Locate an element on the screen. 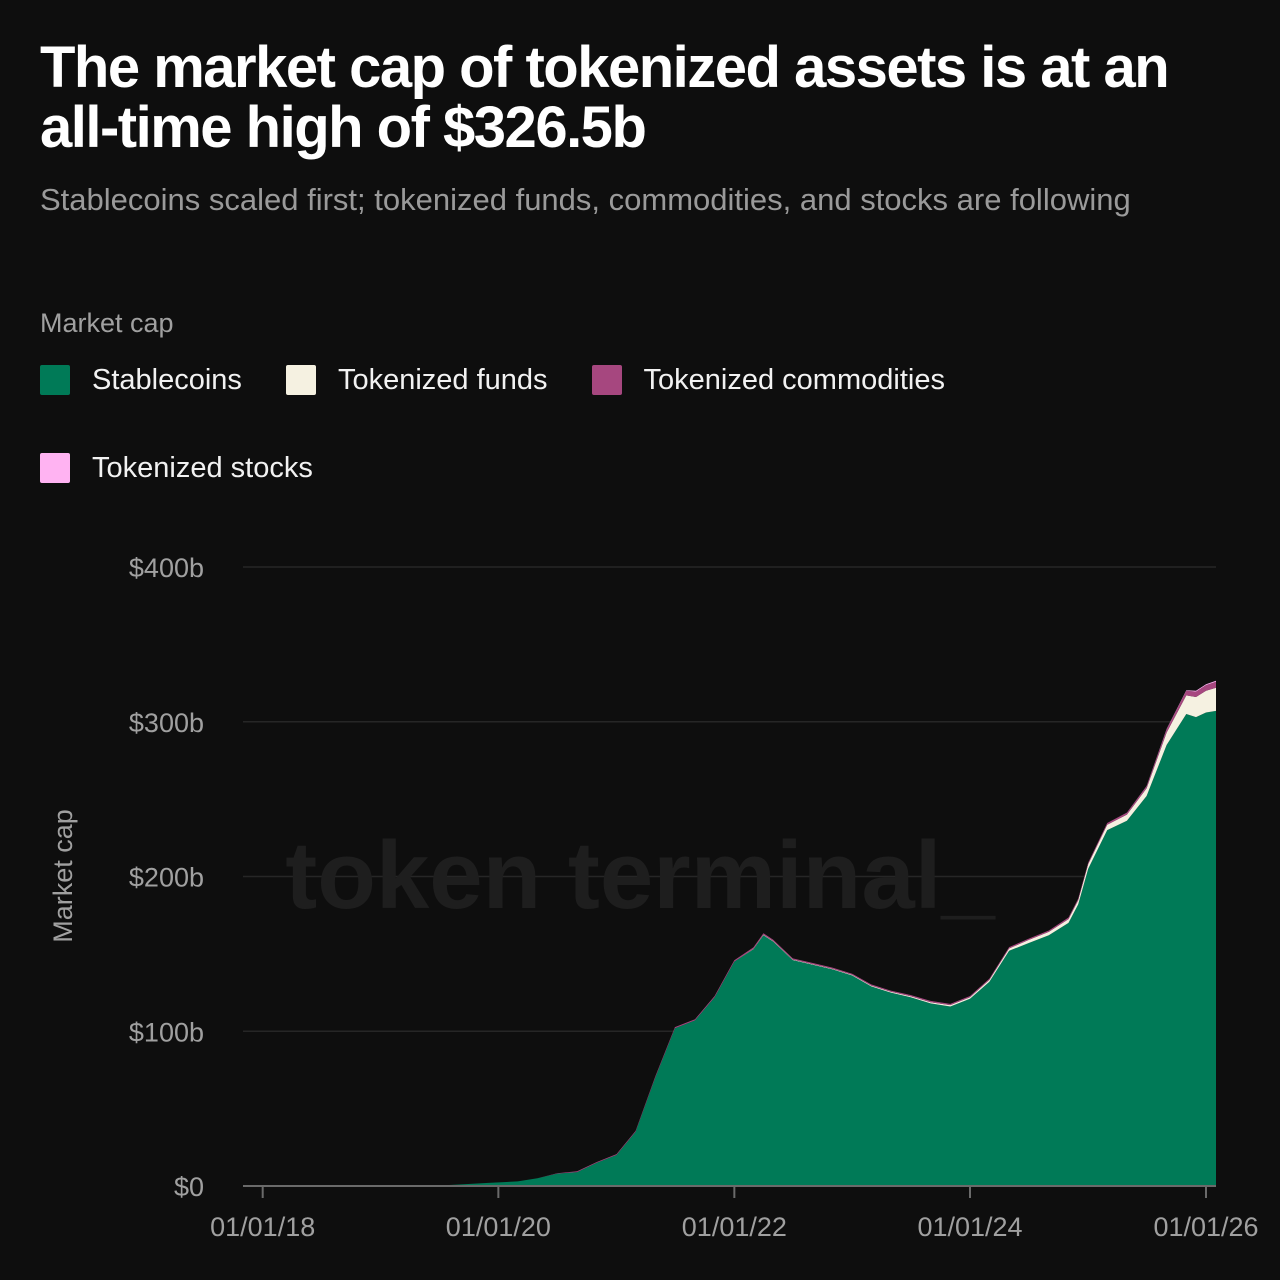  legend-item-tokenized-stocks: Tokenized stocks is located at coordinates (176, 468).